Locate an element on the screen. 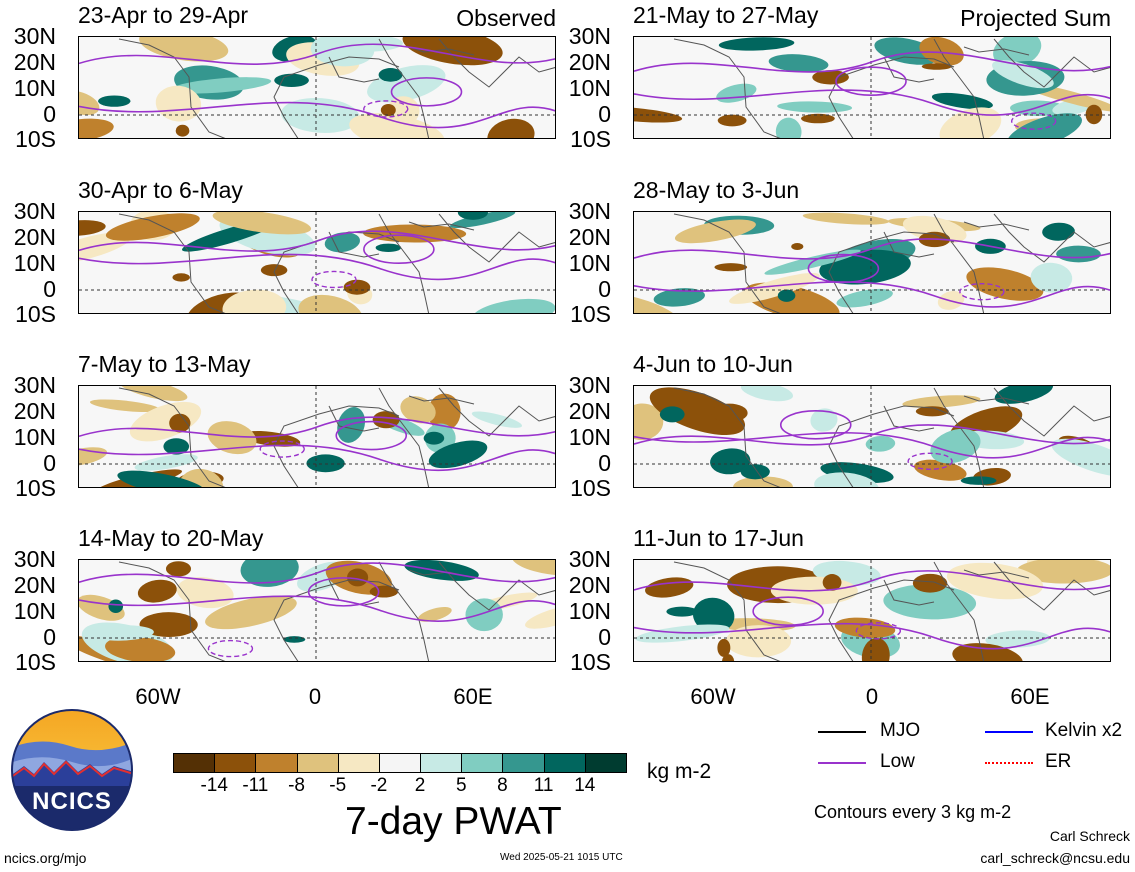 This screenshot has height=872, width=1135. panel-title: 4-Jun to 10-Jun is located at coordinates (713, 364).